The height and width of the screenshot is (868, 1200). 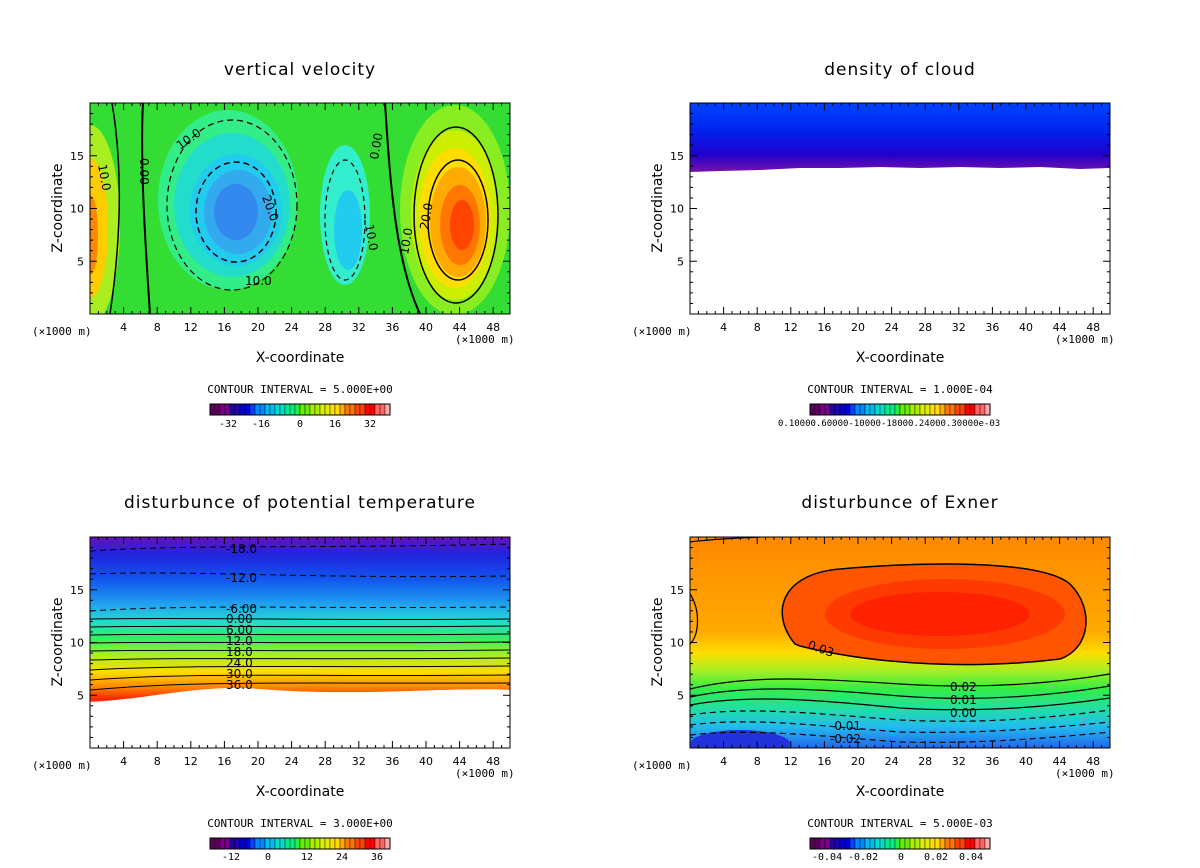 What do you see at coordinates (658, 207) in the screenshot?
I see `y-axis-title: Z-coordinate` at bounding box center [658, 207].